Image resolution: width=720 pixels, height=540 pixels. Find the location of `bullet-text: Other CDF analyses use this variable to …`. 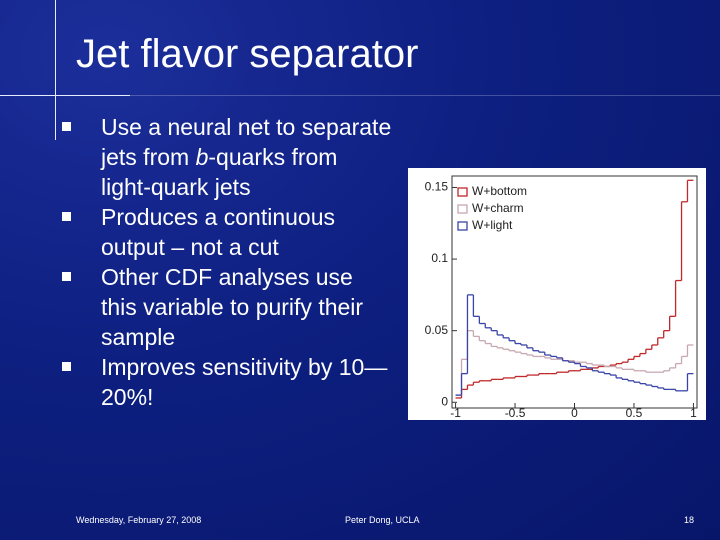

bullet-text: Other CDF analyses use this variable to … is located at coordinates (232, 307).